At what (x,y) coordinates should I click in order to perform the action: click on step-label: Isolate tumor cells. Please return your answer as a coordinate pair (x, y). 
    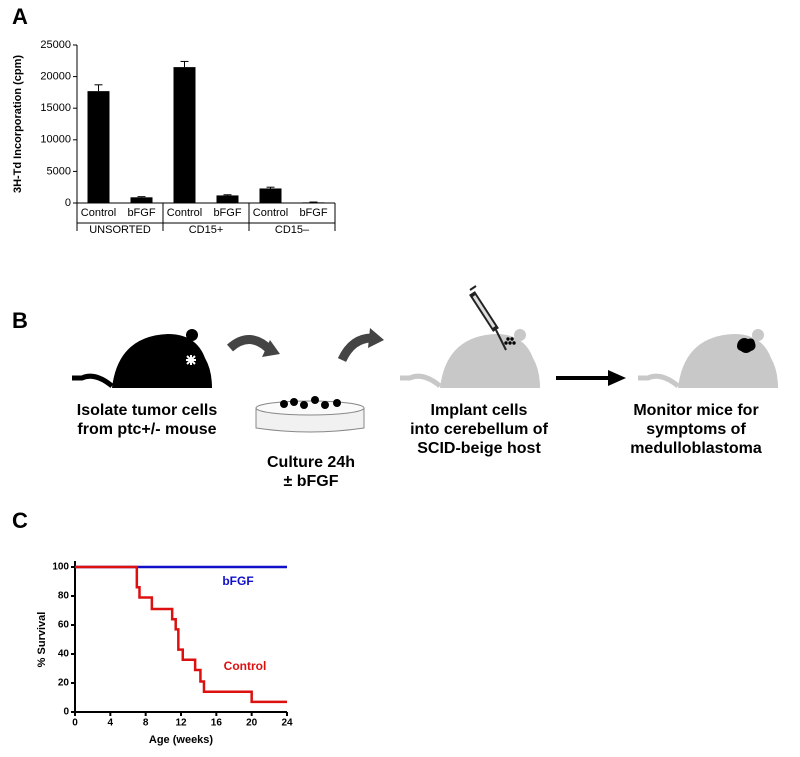
    Looking at the image, I should click on (147, 410).